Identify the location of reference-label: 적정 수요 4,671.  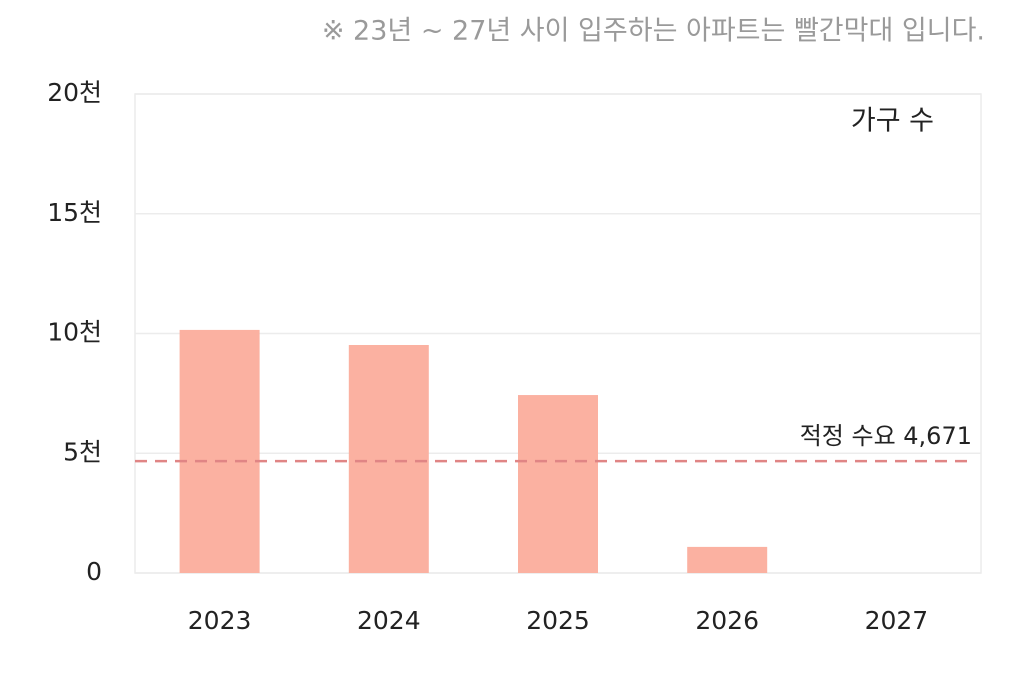
(886, 436).